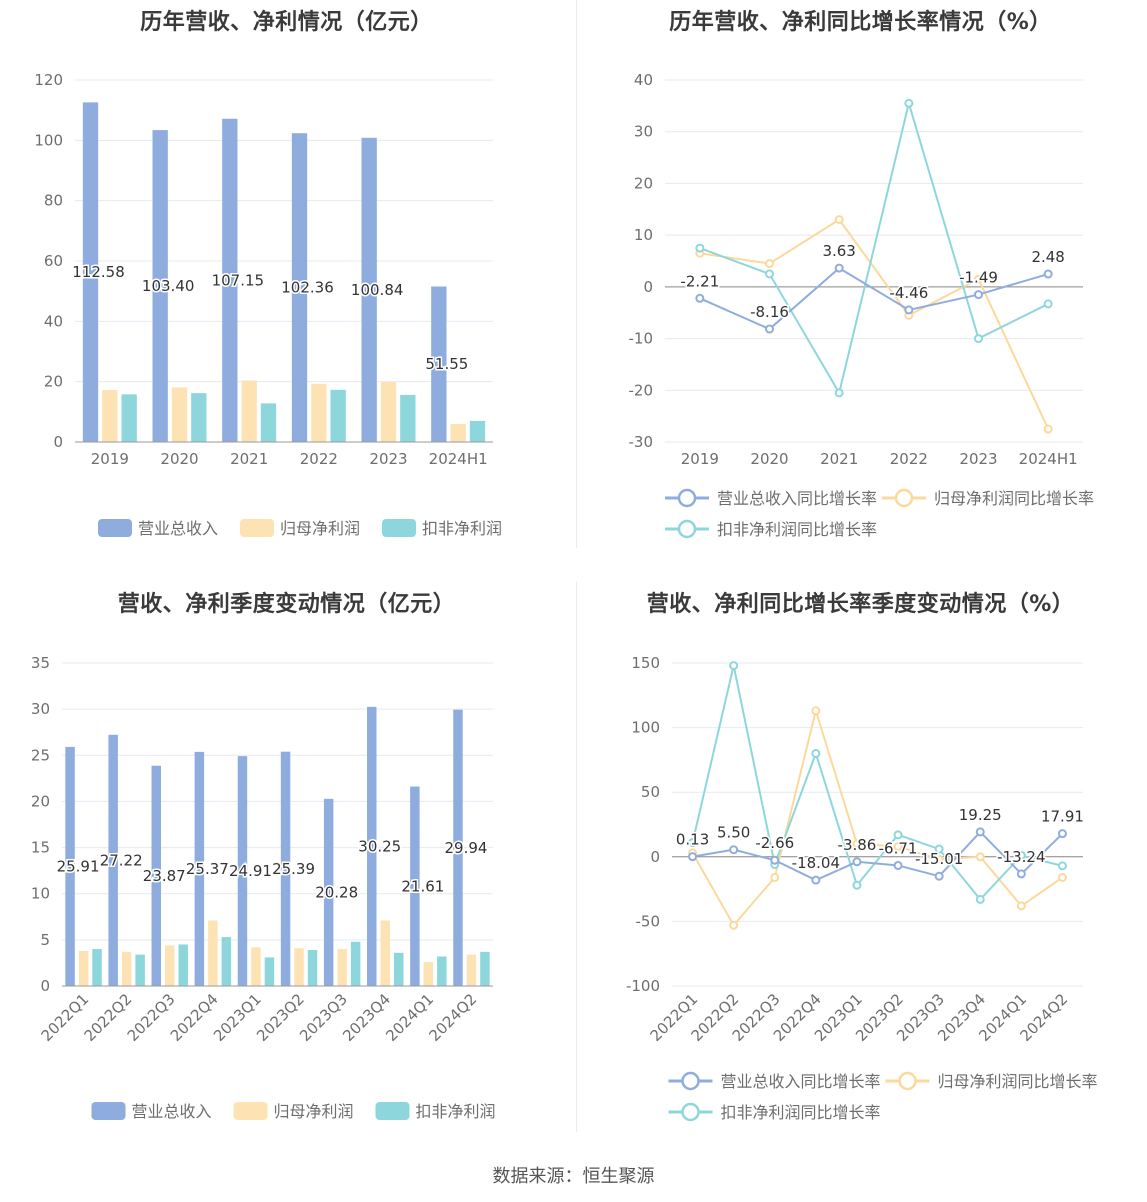 Image resolution: width=1147 pixels, height=1202 pixels. What do you see at coordinates (286, 604) in the screenshot?
I see `chart-title: 营收、净利季度变动情况（亿元）` at bounding box center [286, 604].